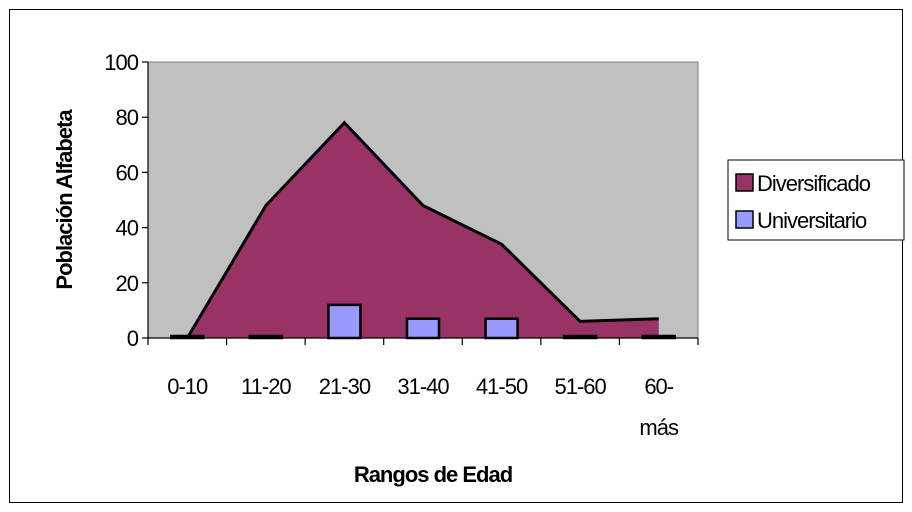  I want to click on y-tick-labels: 0 20 40 60 80 100, so click(121, 200).